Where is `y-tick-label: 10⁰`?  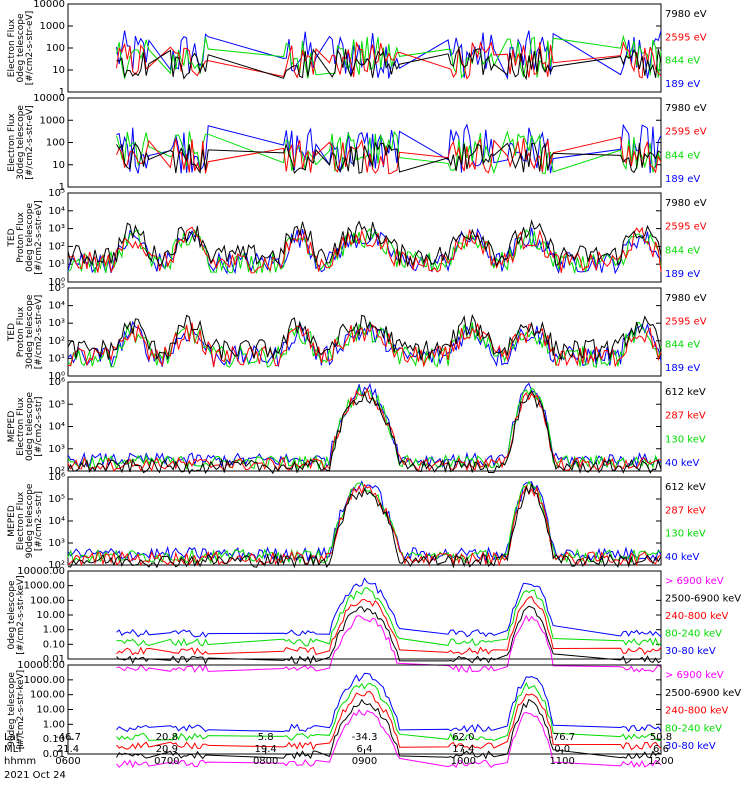 y-tick-label: 10⁰ is located at coordinates (56, 376).